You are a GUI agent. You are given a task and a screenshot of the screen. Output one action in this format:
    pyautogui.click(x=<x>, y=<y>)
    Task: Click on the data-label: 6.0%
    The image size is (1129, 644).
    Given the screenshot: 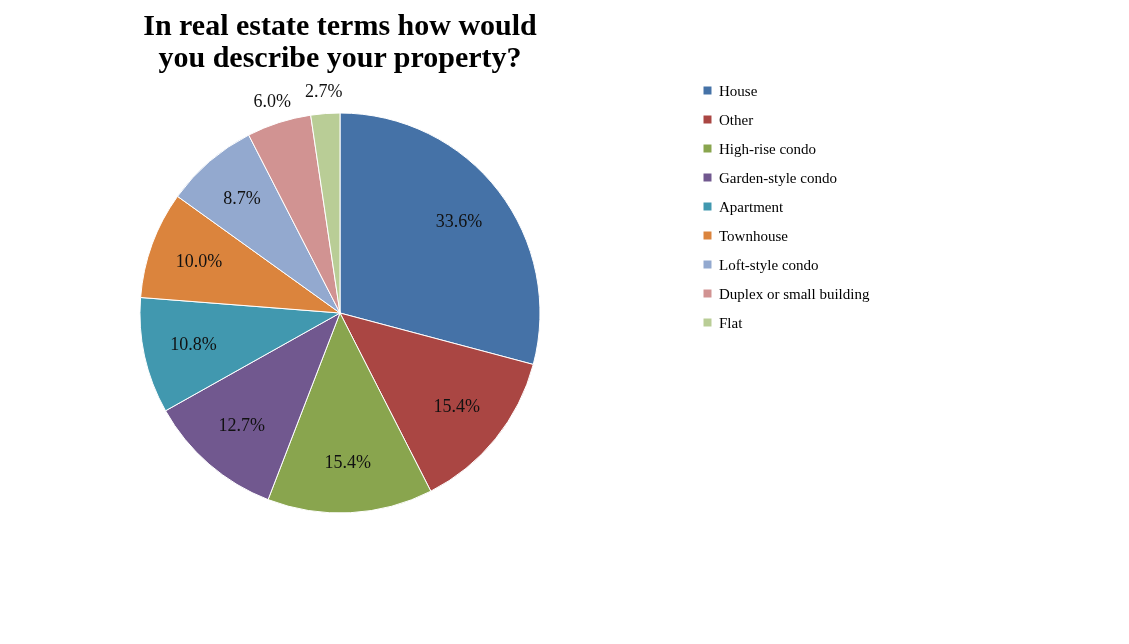 What is the action you would take?
    pyautogui.click(x=272, y=100)
    